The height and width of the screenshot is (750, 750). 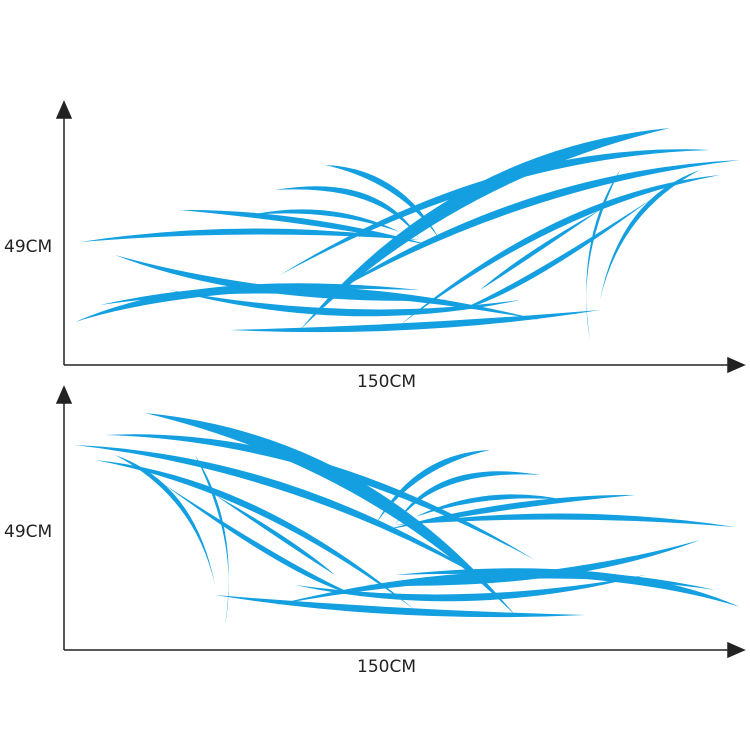 What do you see at coordinates (386, 382) in the screenshot?
I see `width-label-top: 150CM` at bounding box center [386, 382].